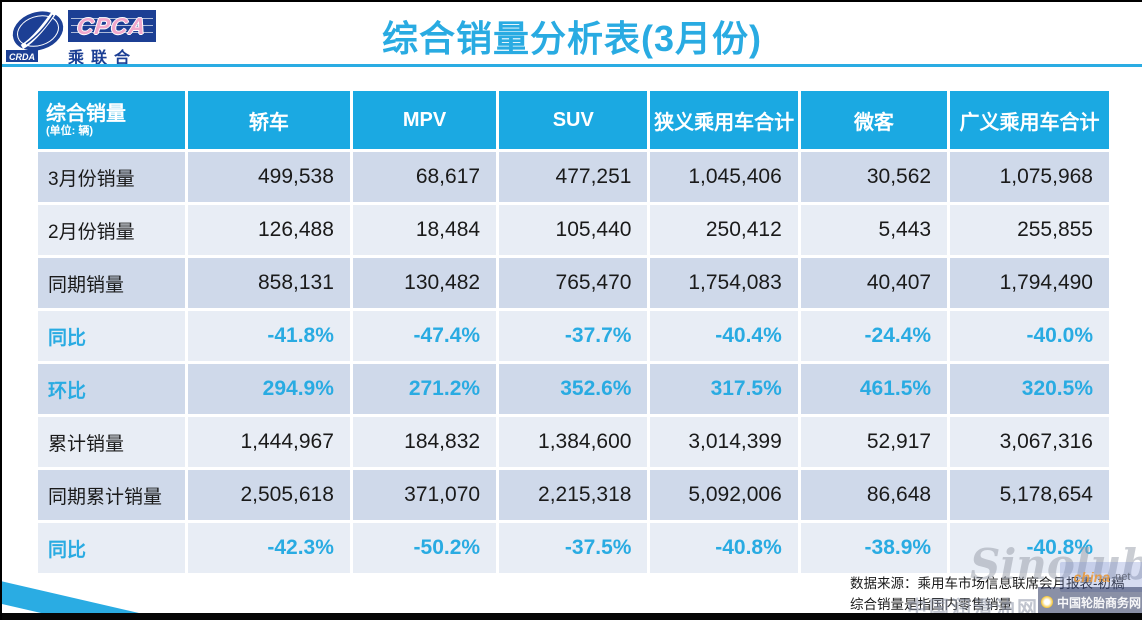 The width and height of the screenshot is (1142, 620). Describe the element at coordinates (70, 130) in the screenshot. I see `corner-unit: (单位: 辆)` at that location.